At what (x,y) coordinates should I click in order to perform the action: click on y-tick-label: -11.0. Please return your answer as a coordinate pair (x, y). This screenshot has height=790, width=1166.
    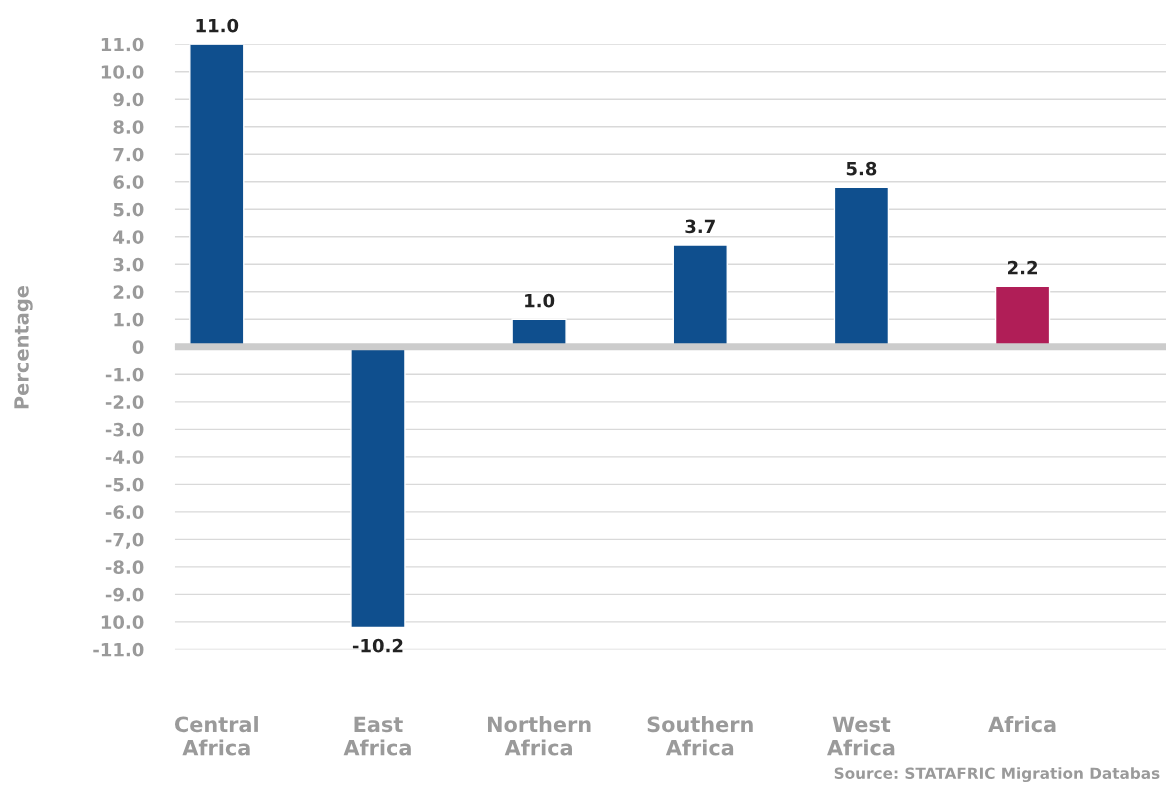
    Looking at the image, I should click on (118, 649).